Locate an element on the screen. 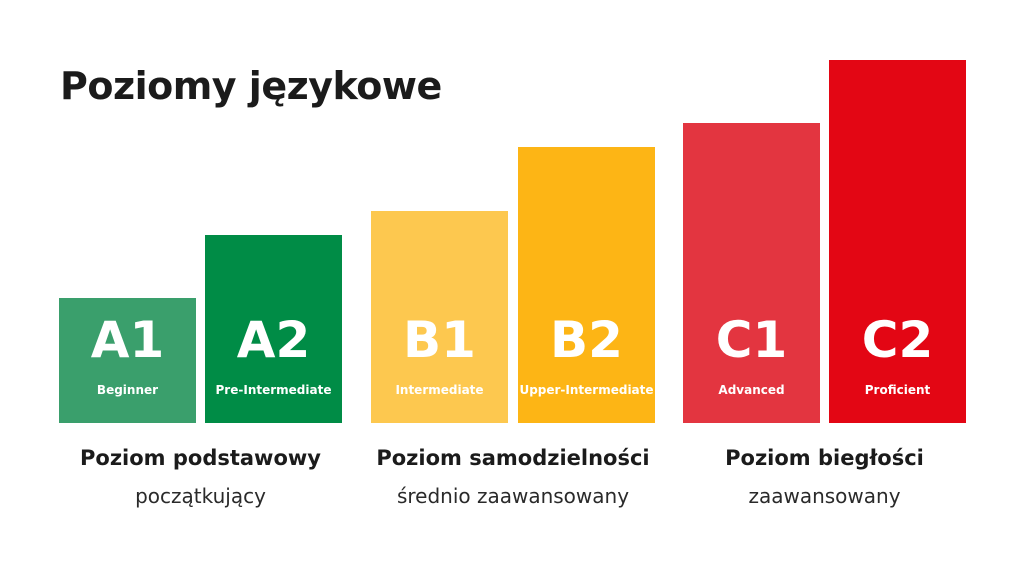 The width and height of the screenshot is (1024, 576). level-bar-a1: A1 Beginner is located at coordinates (127, 360).